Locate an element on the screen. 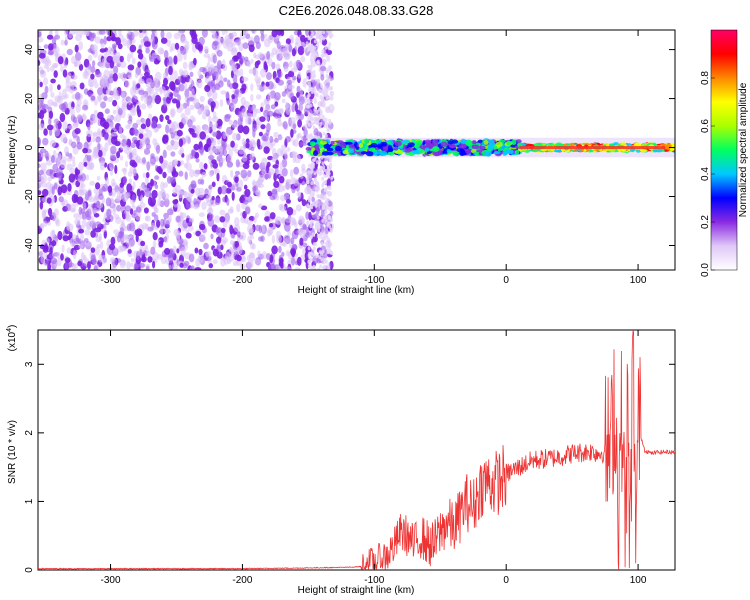  snr-ytick-label: 1 is located at coordinates (29, 501).